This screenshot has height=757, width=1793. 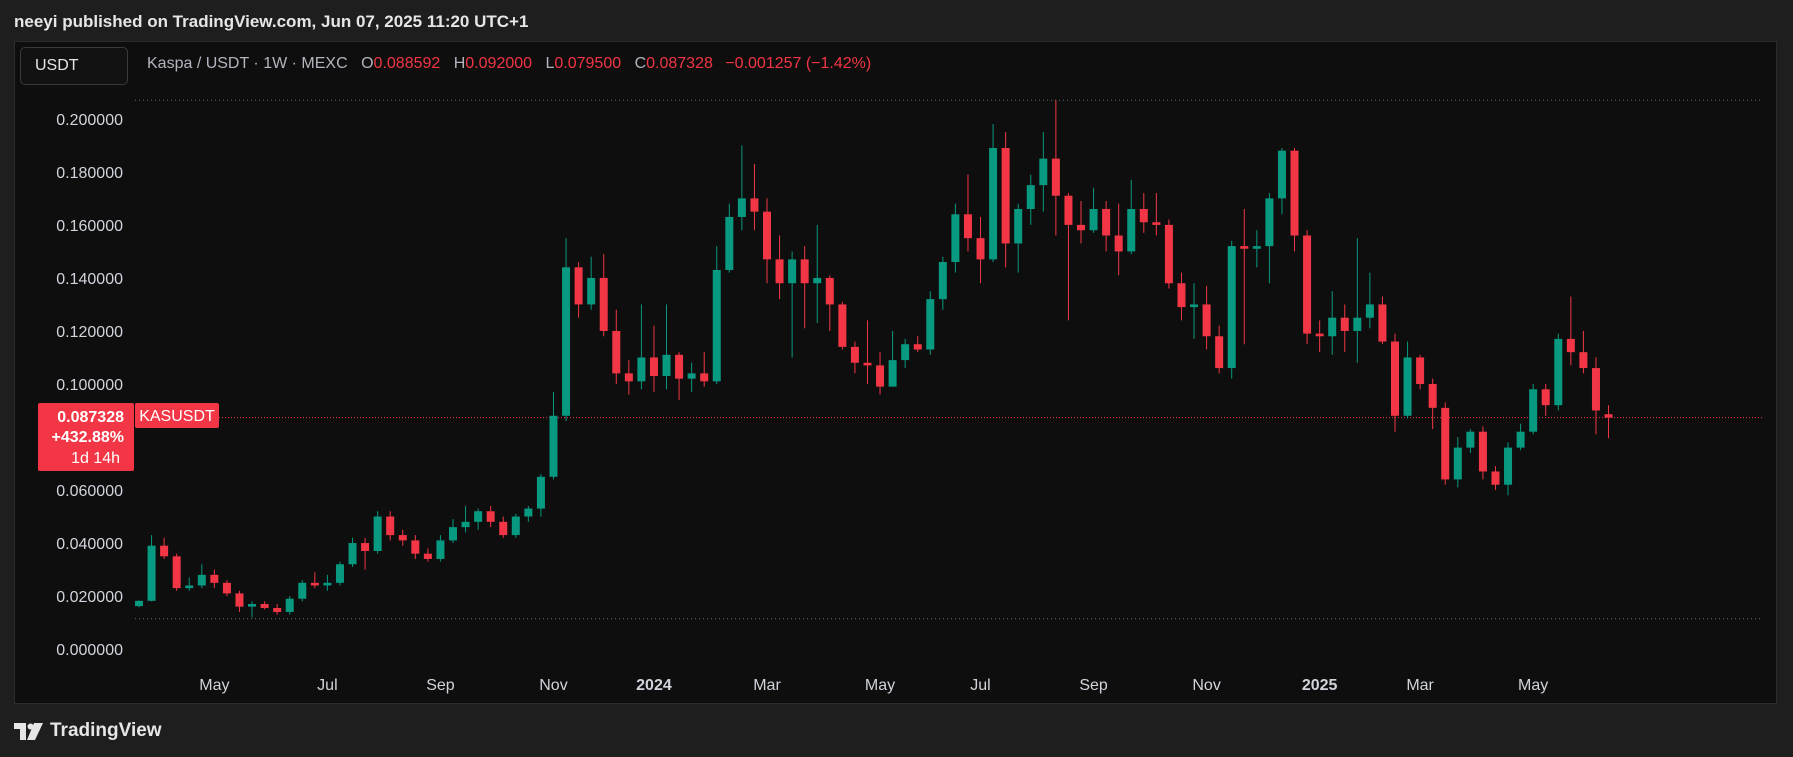 What do you see at coordinates (88, 731) in the screenshot?
I see `tradingview-logo: TradingView` at bounding box center [88, 731].